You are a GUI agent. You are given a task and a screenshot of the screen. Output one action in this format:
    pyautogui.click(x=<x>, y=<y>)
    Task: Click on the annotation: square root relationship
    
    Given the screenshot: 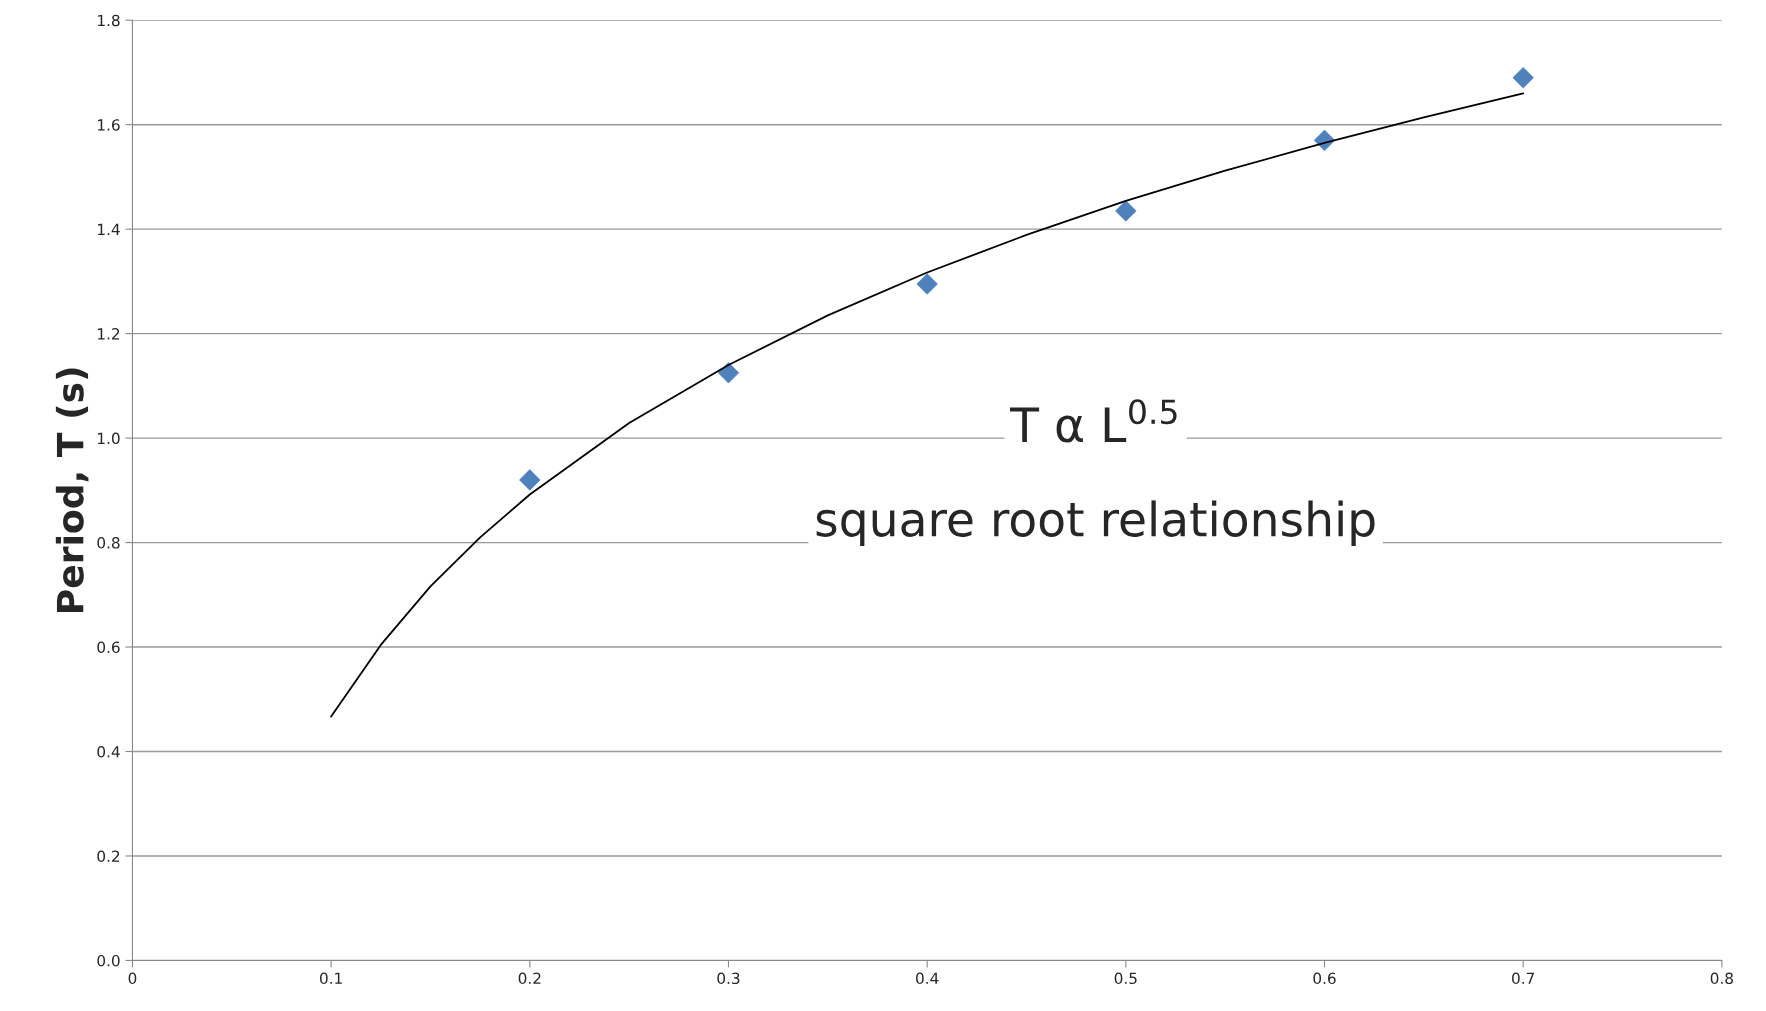 What is the action you would take?
    pyautogui.click(x=1095, y=523)
    